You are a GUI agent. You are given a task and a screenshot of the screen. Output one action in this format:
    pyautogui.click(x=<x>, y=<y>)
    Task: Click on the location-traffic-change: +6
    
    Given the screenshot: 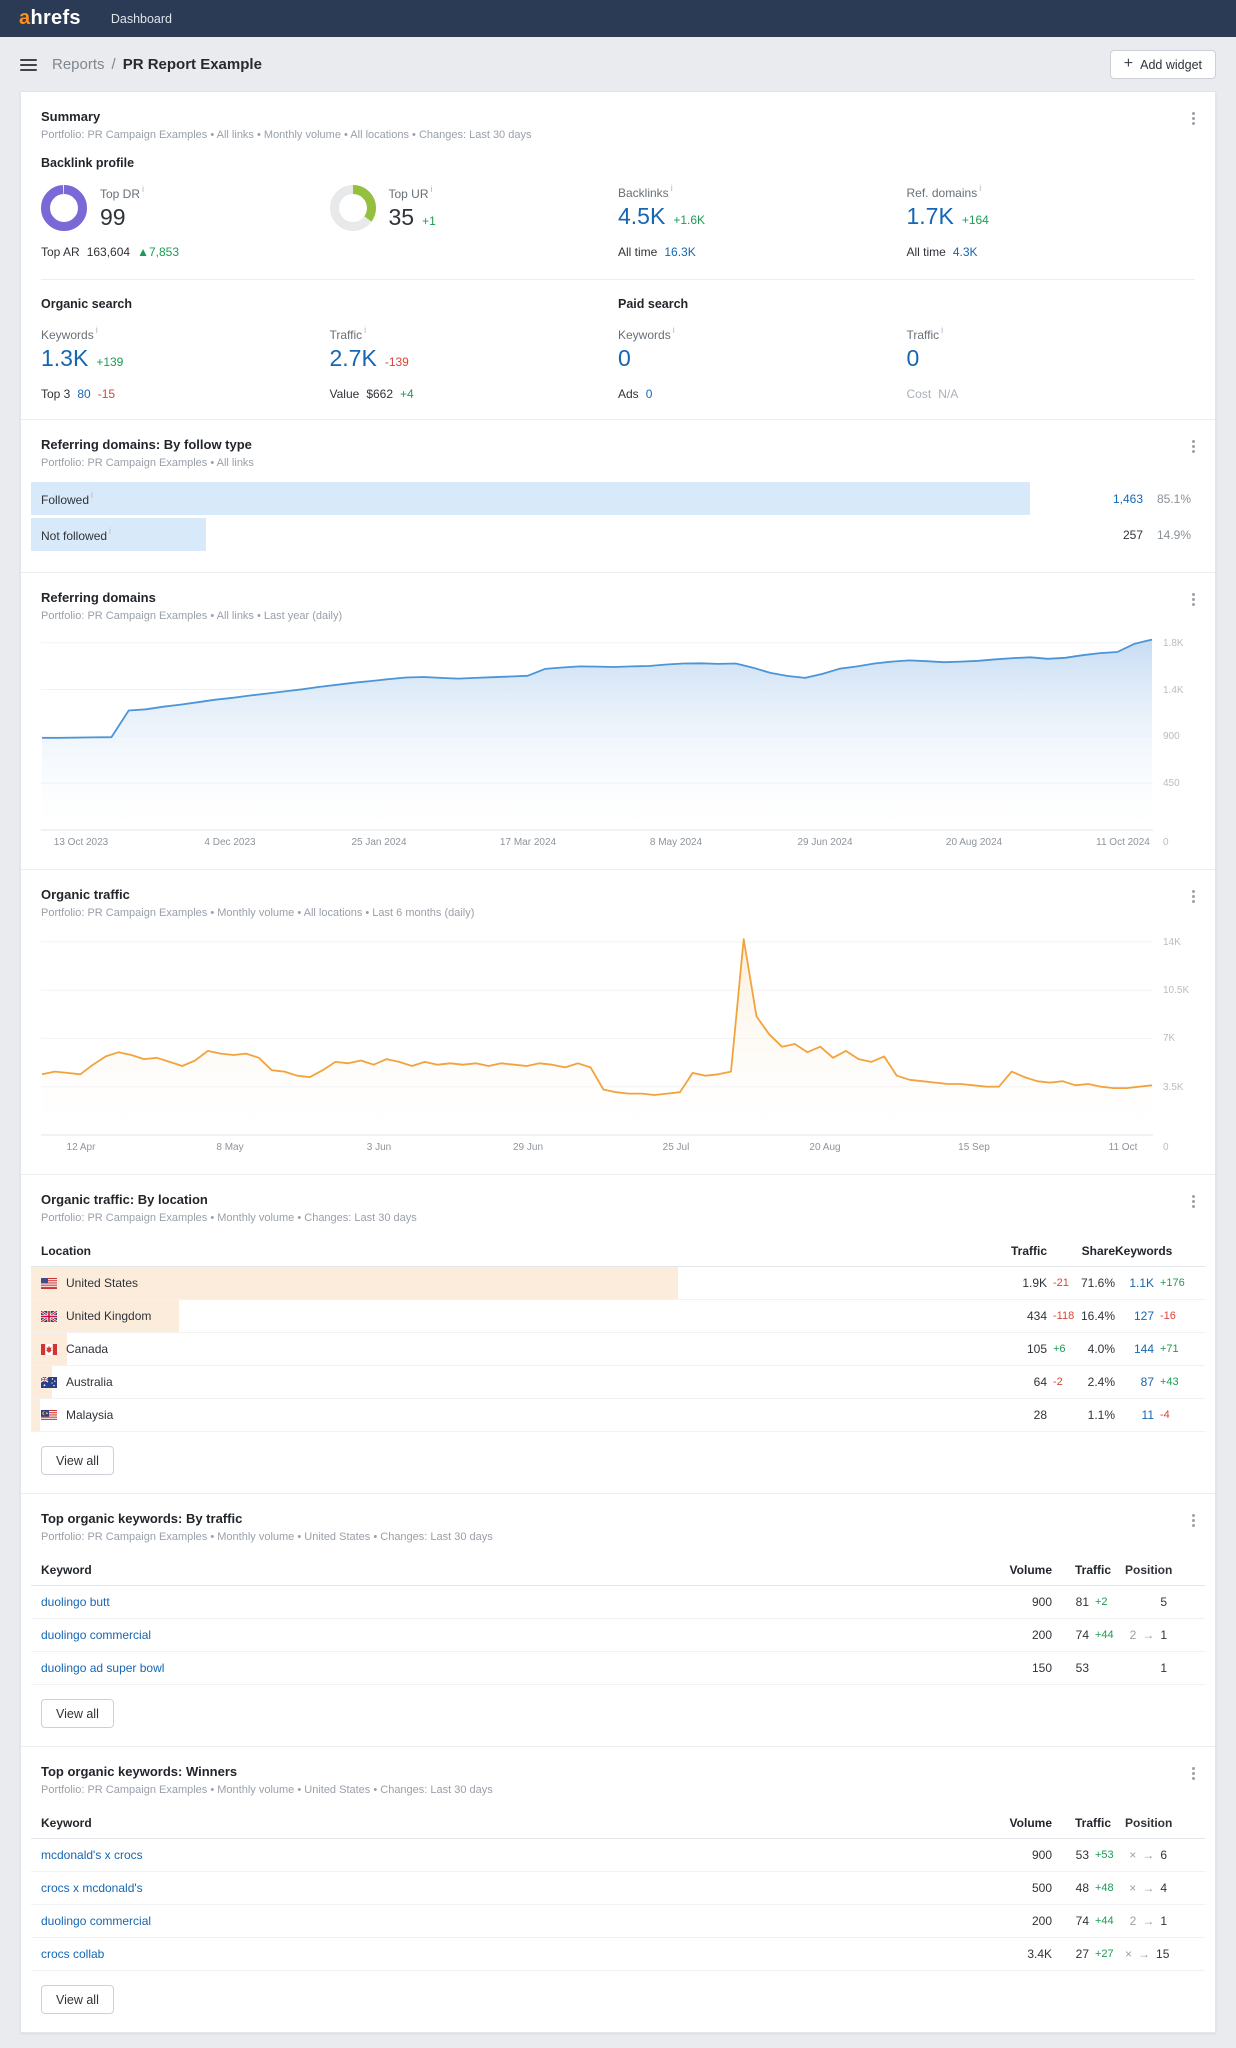 What is the action you would take?
    pyautogui.click(x=1059, y=1349)
    